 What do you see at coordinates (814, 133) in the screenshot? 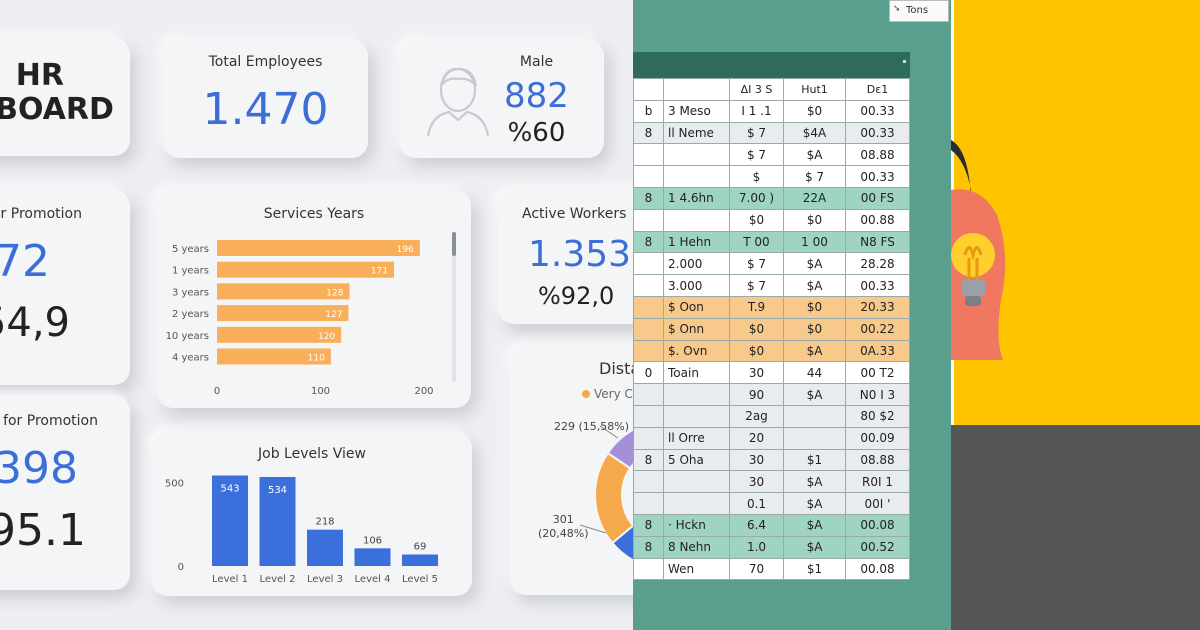
I see `table-cell: $4A` at bounding box center [814, 133].